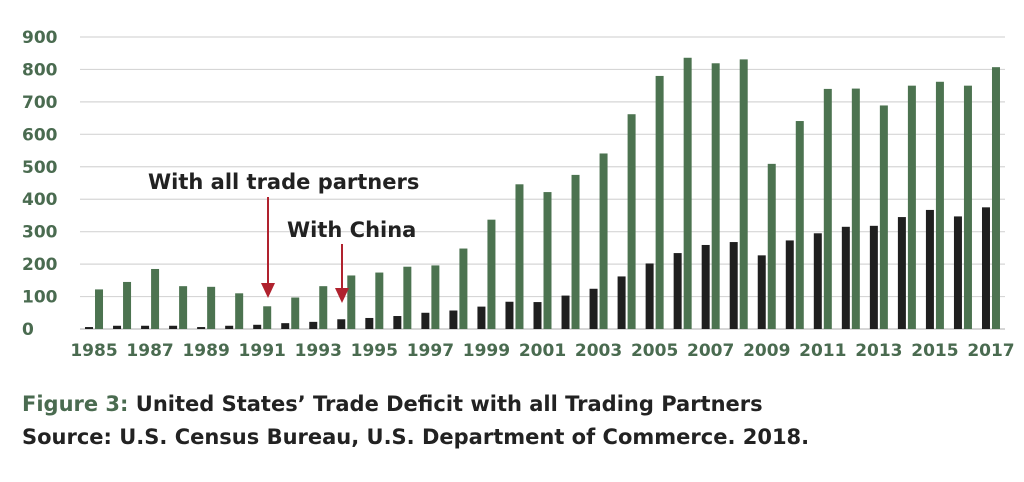 This screenshot has width=1024, height=482. What do you see at coordinates (183, 307) in the screenshot?
I see `bar-all-partners-1988` at bounding box center [183, 307].